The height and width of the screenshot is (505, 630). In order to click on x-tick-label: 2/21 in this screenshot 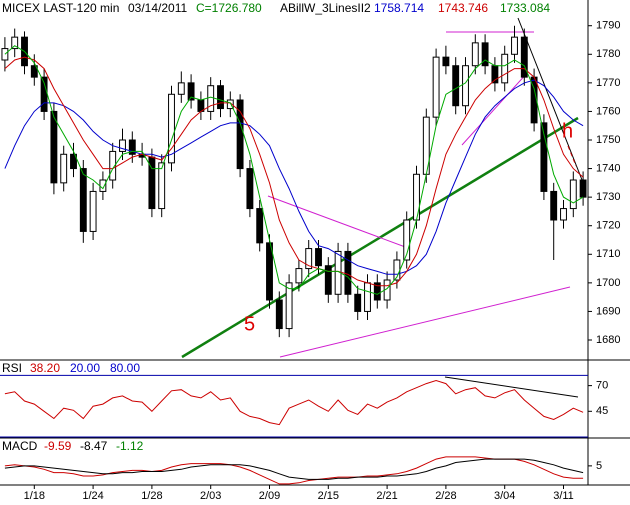, I will do `click(386, 496)`.